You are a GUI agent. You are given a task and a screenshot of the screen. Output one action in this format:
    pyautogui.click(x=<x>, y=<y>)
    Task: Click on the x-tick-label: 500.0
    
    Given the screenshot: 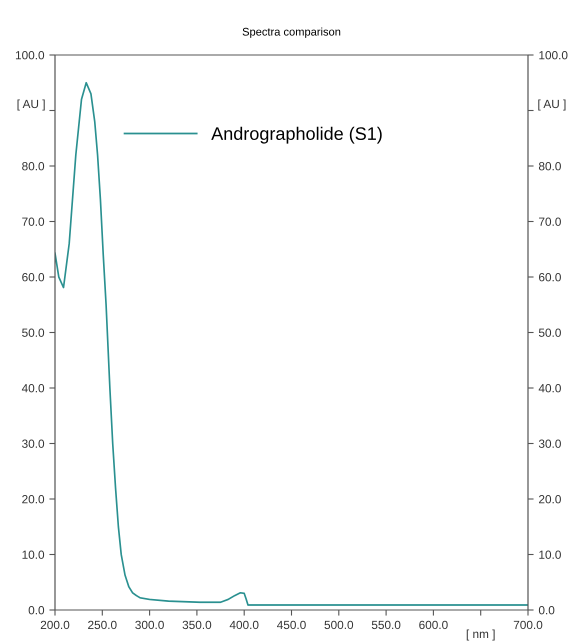 What is the action you would take?
    pyautogui.click(x=339, y=625)
    